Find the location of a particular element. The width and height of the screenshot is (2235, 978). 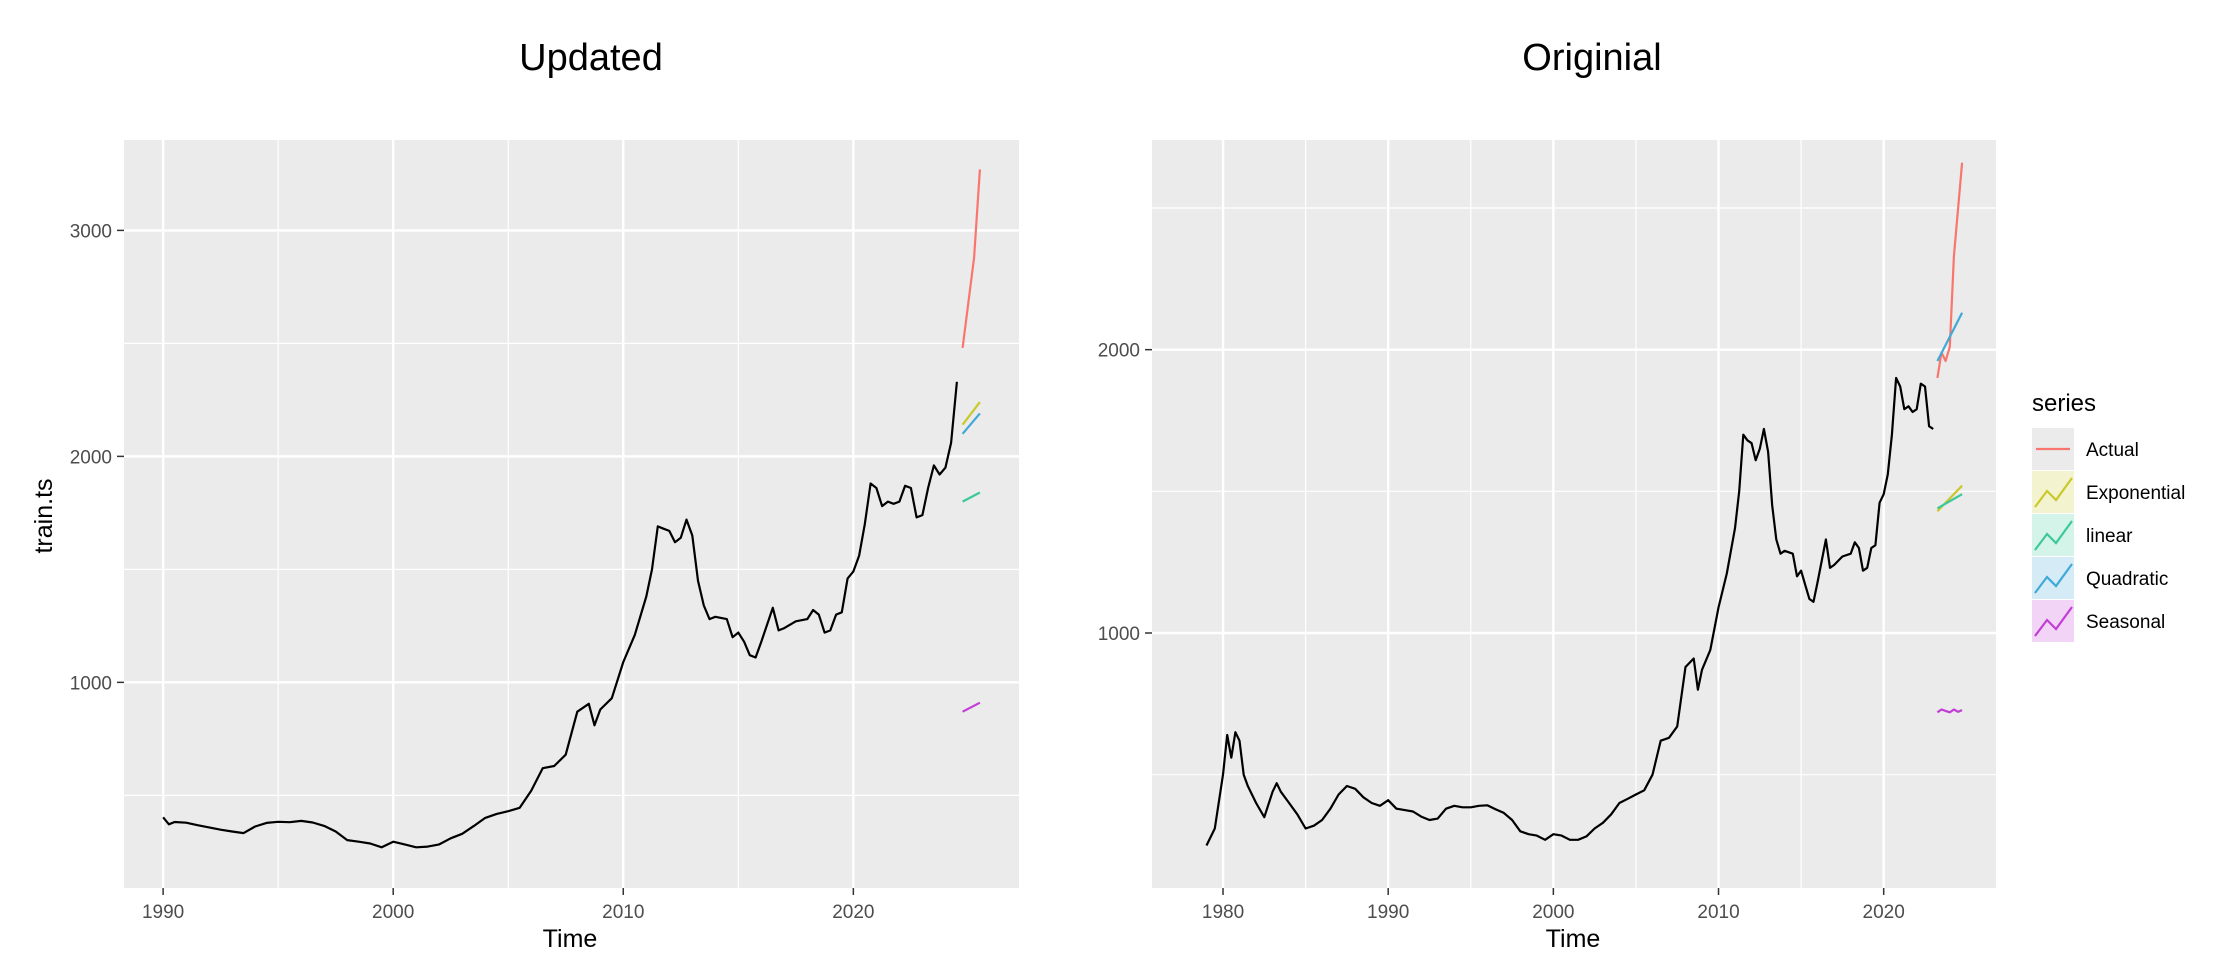

series-line-exponential is located at coordinates (971, 413).